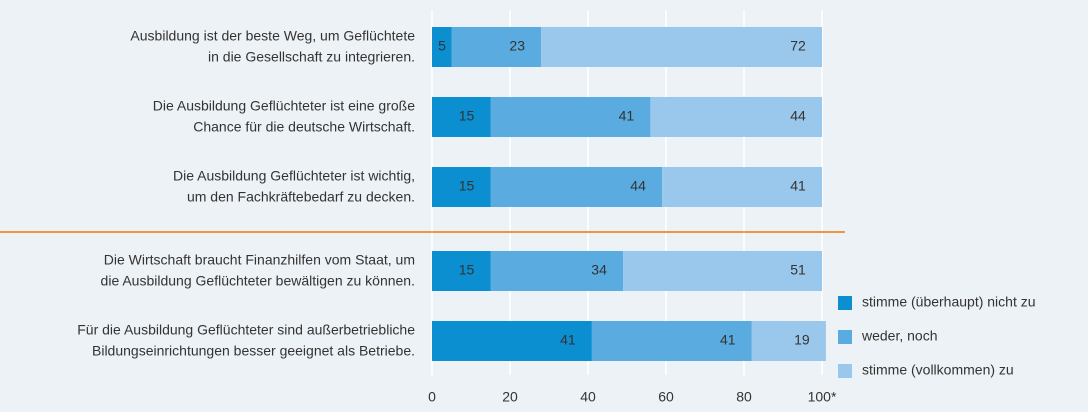 The height and width of the screenshot is (412, 1088). I want to click on category-label: Chance für die deutsche Wirtschaft., so click(304, 127).